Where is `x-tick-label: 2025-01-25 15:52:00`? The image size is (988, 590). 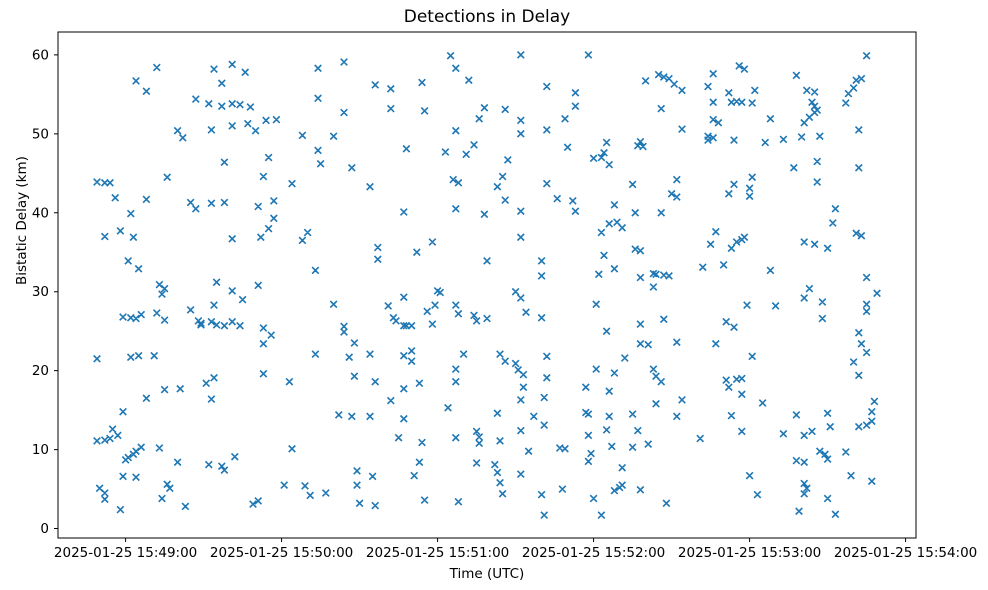
x-tick-label: 2025-01-25 15:52:00 is located at coordinates (593, 553).